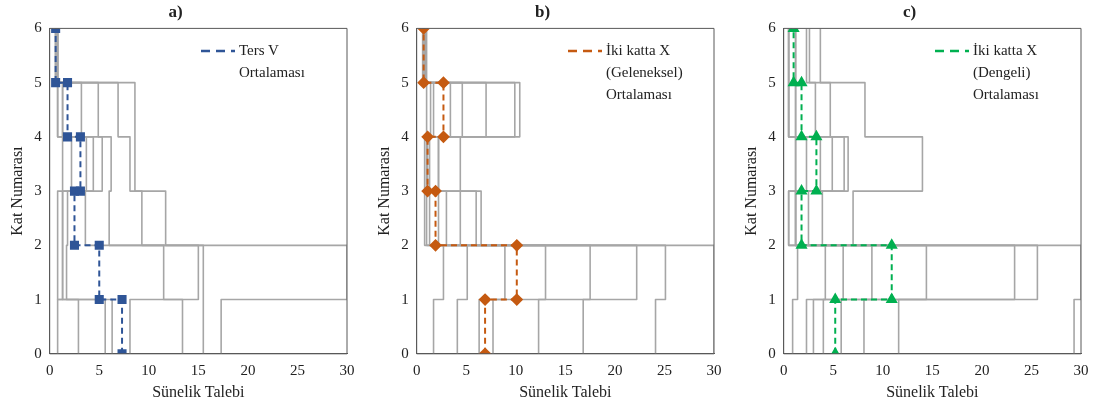  Describe the element at coordinates (909, 11) in the screenshot. I see `chart-title: c)` at that location.